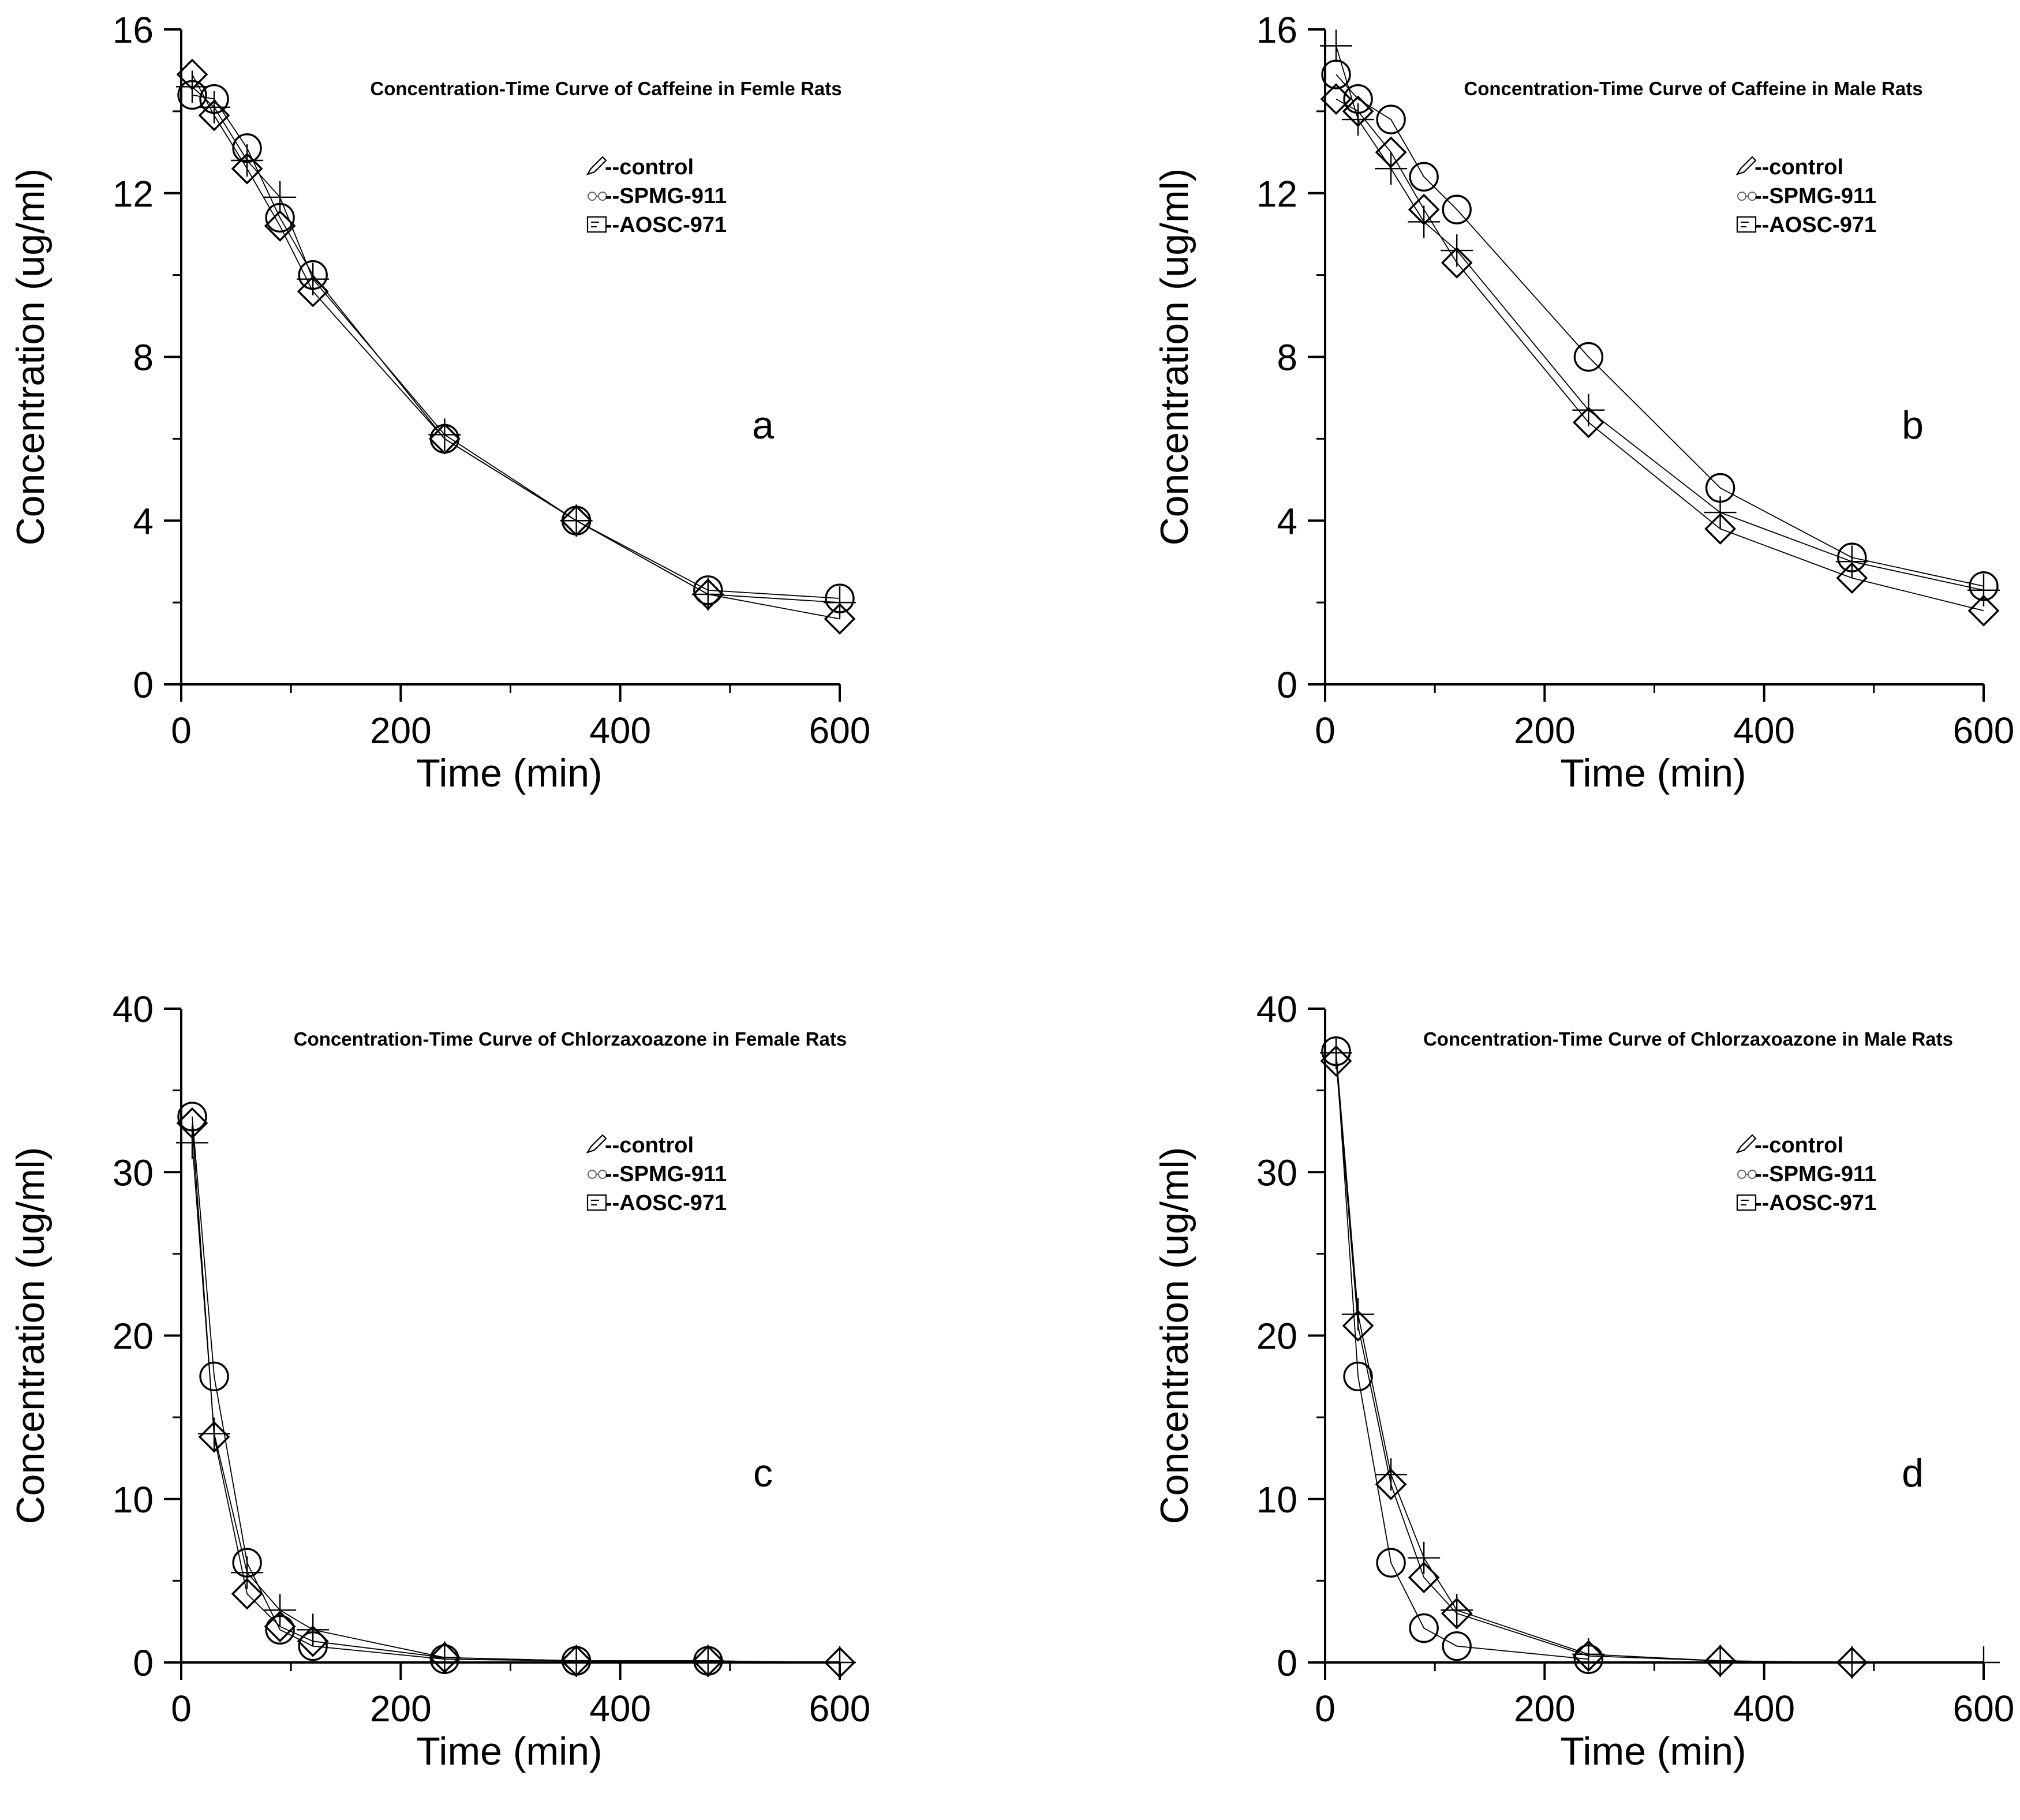 Image resolution: width=2020 pixels, height=1820 pixels. Describe the element at coordinates (620, 730) in the screenshot. I see `x-tick-label: 400` at that location.